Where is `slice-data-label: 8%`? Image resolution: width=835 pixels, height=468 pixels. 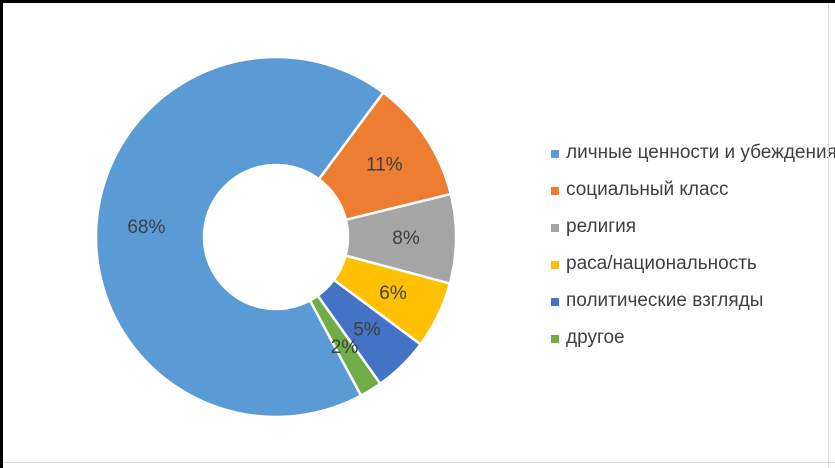
slice-data-label: 8% is located at coordinates (406, 238).